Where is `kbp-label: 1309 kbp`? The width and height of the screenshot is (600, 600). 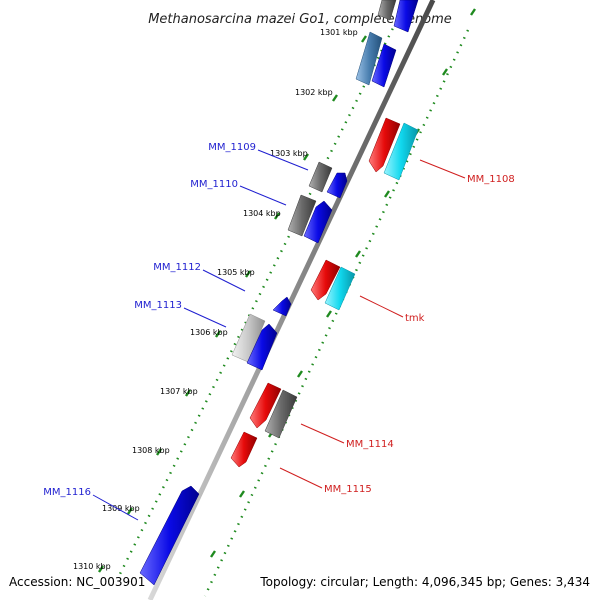 kbp-label: 1309 kbp is located at coordinates (121, 508).